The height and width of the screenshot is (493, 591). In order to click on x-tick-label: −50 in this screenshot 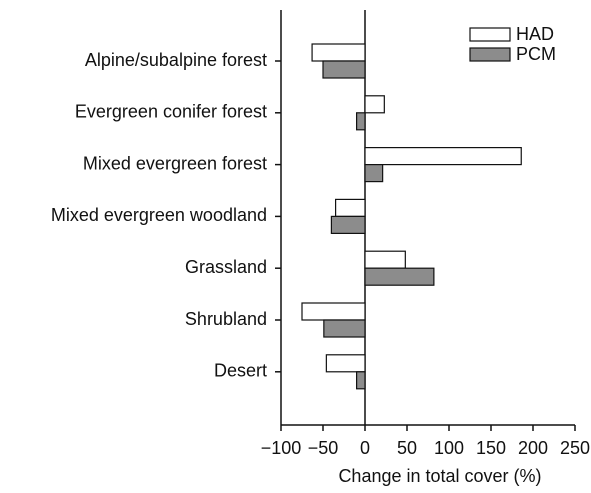, I will do `click(323, 448)`.